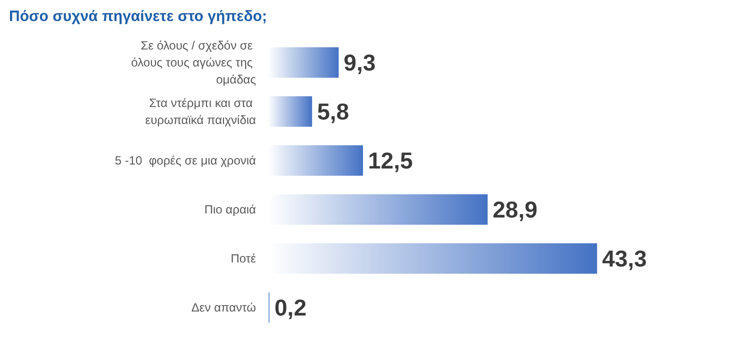  Describe the element at coordinates (515, 209) in the screenshot. I see `data-label: 28,9` at that location.